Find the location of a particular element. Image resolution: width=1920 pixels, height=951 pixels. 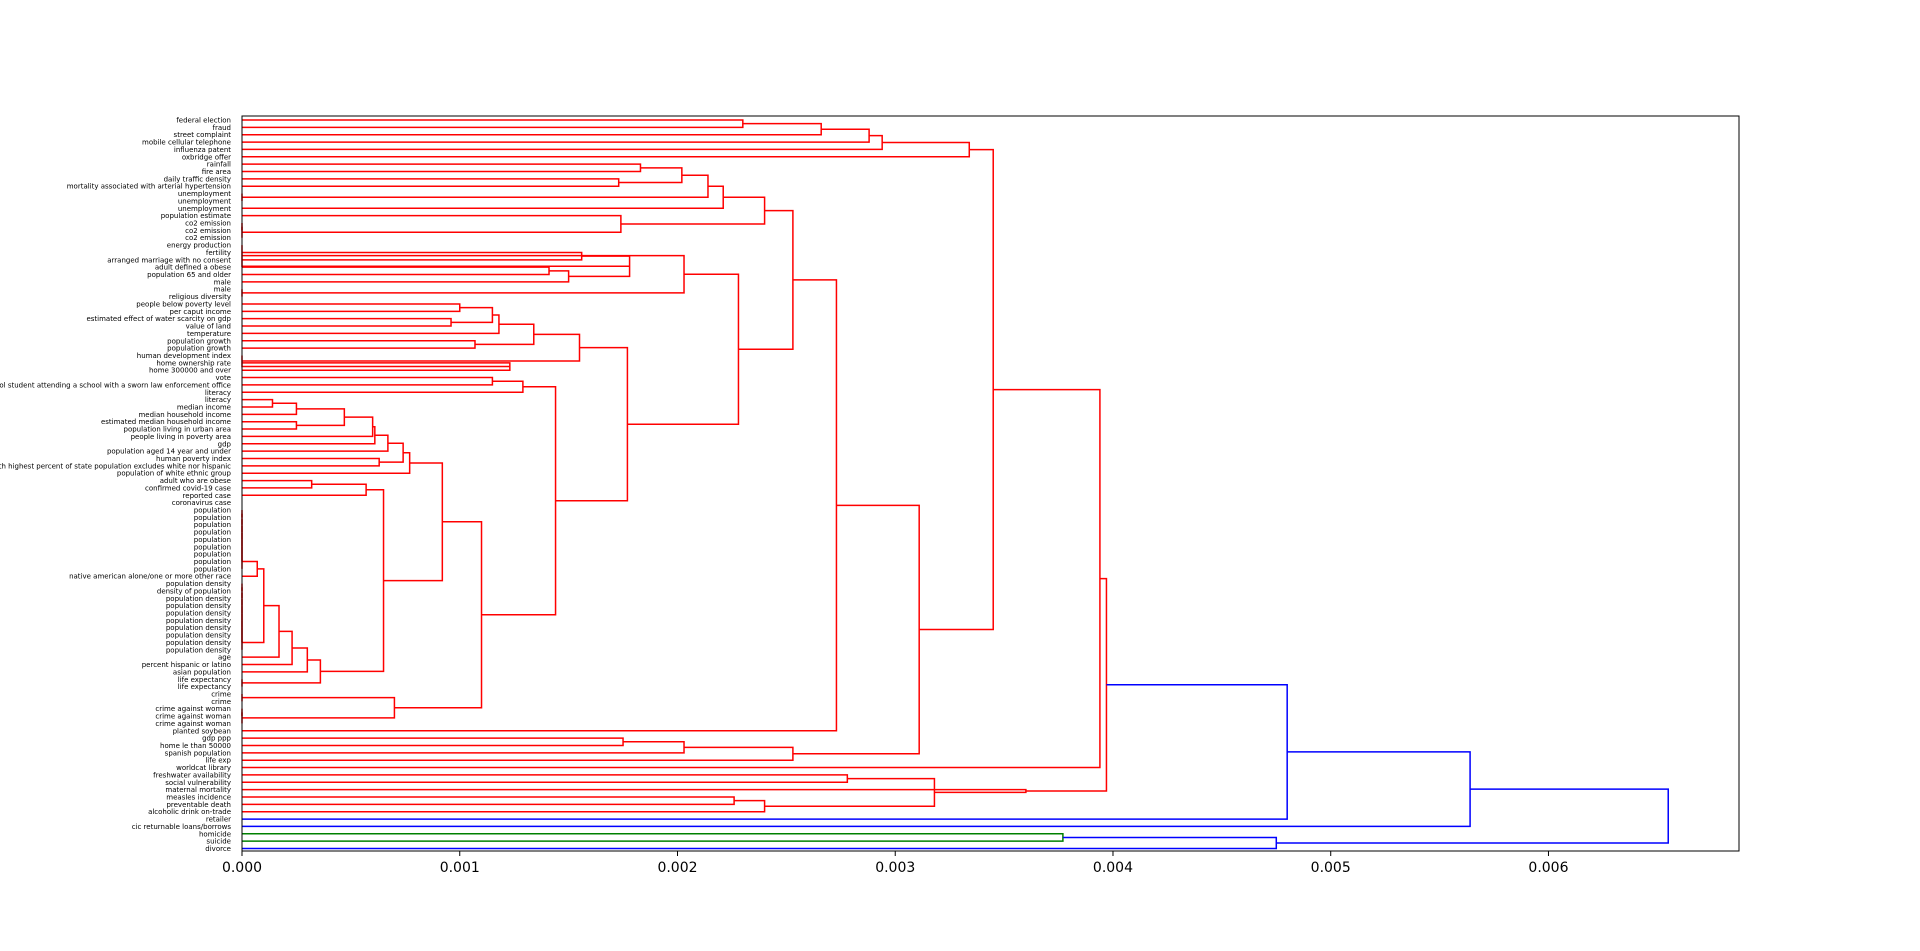

leaf-label: worldcat library is located at coordinates (203, 768).